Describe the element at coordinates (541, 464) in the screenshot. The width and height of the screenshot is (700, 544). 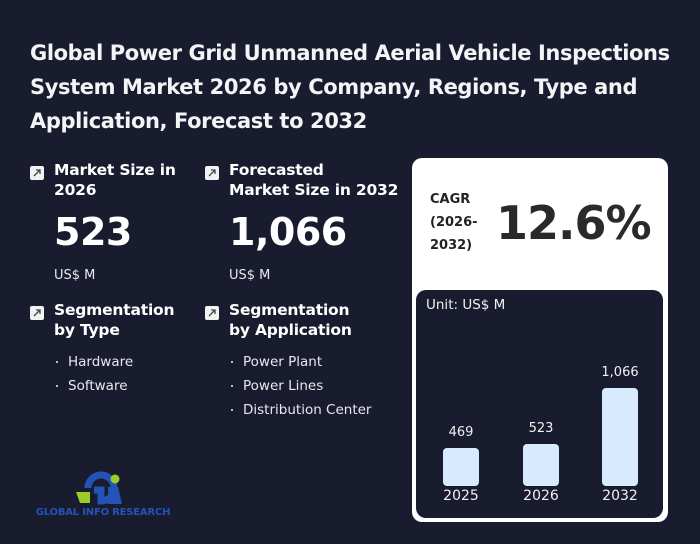
I see `bar-2026` at that location.